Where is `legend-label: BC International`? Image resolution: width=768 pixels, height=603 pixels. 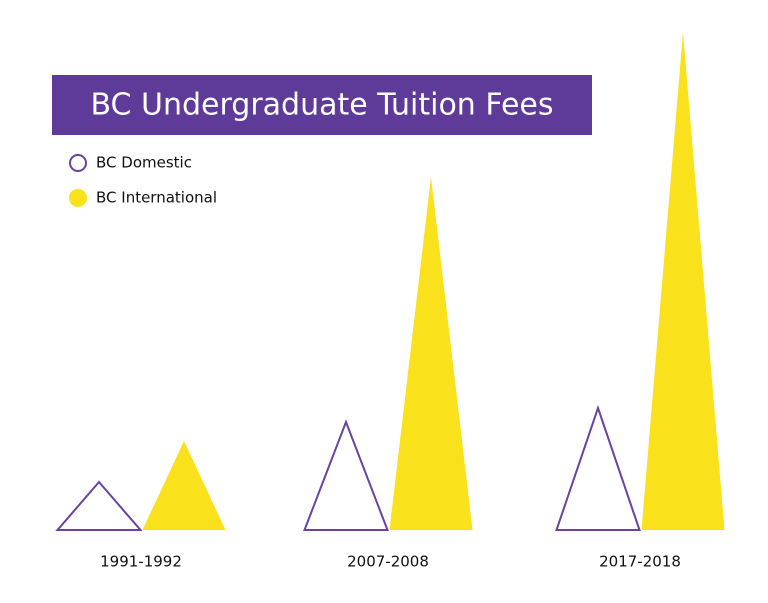 legend-label: BC International is located at coordinates (156, 198).